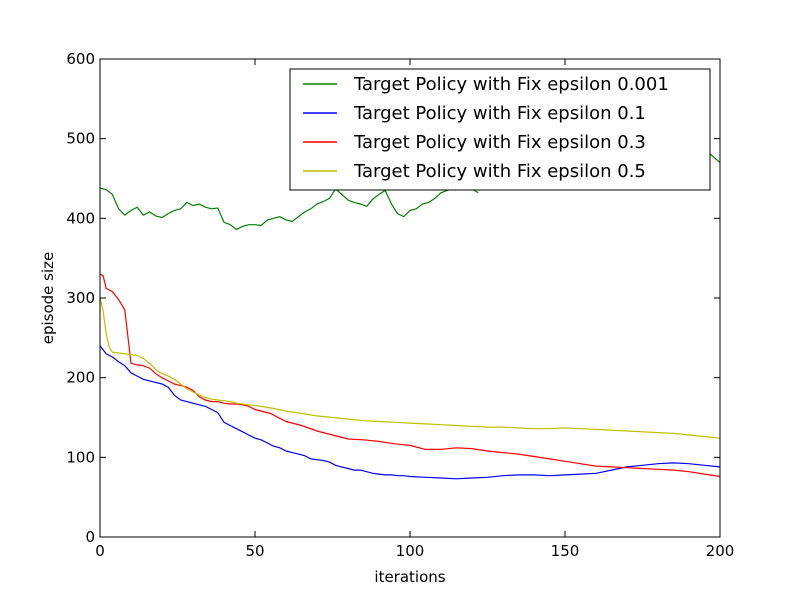 The image size is (800, 597). I want to click on y-tick-label-4: 400, so click(80, 218).